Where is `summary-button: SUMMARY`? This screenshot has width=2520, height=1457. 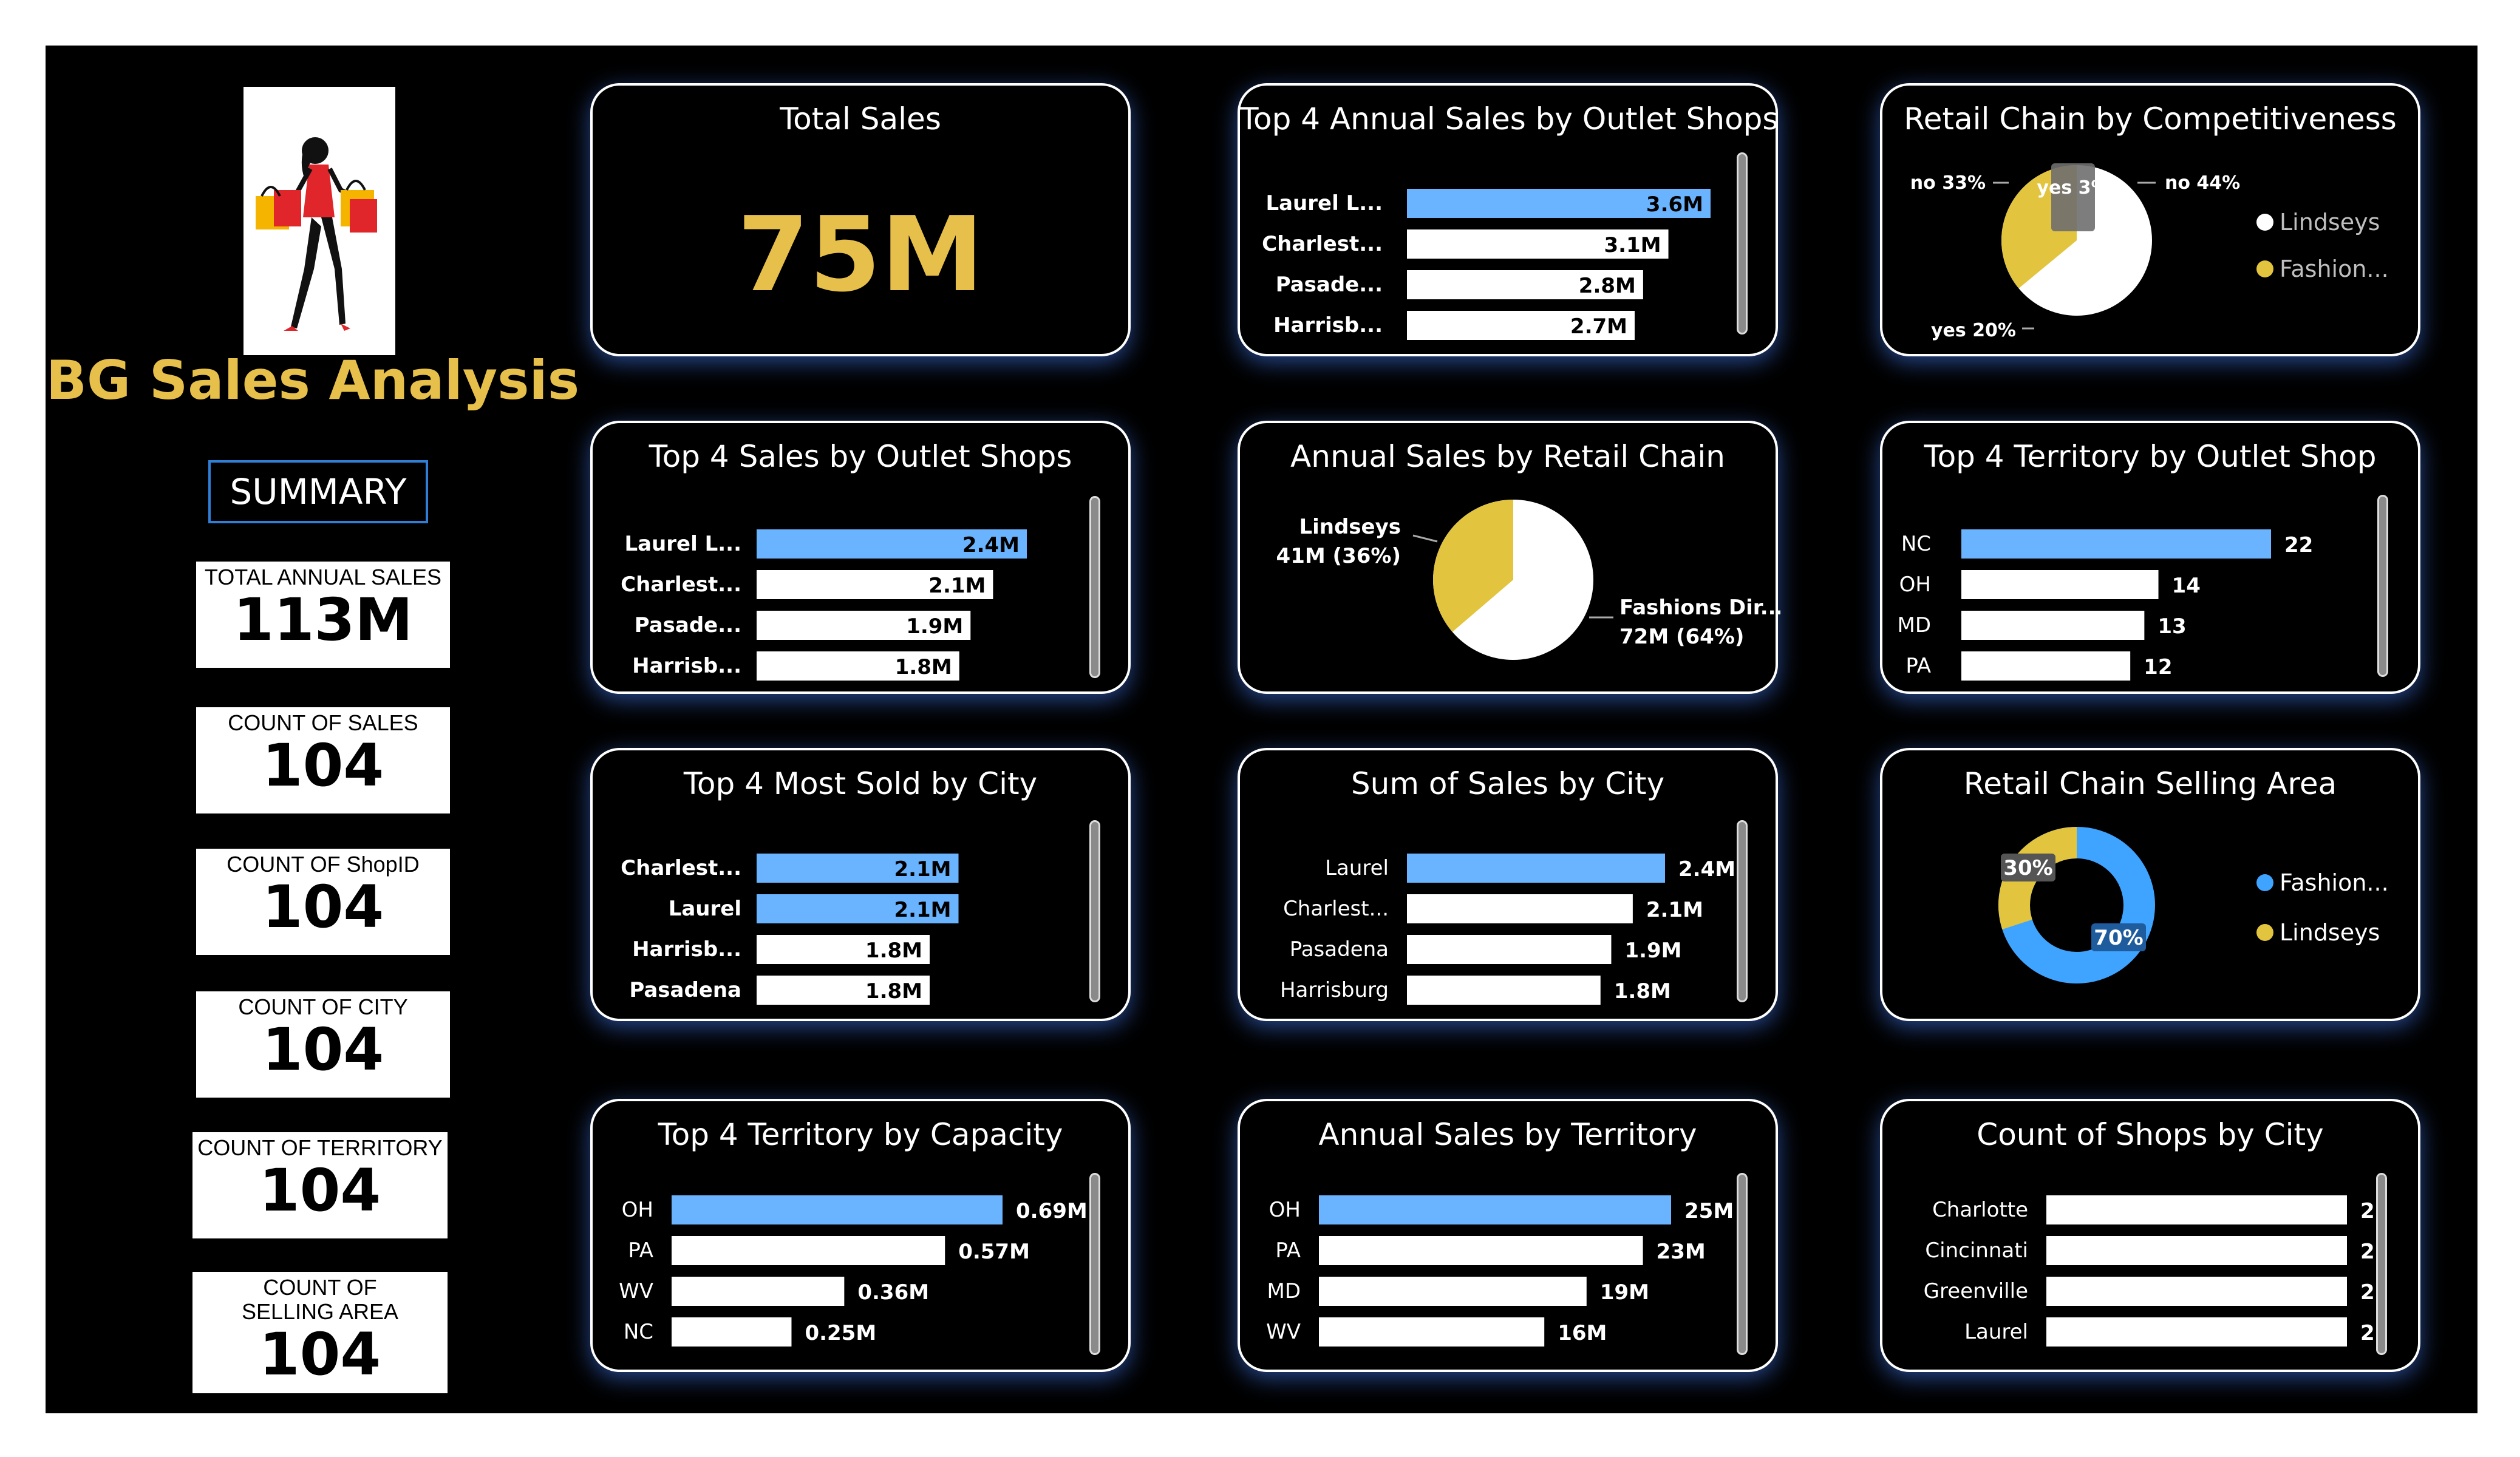 summary-button: SUMMARY is located at coordinates (318, 491).